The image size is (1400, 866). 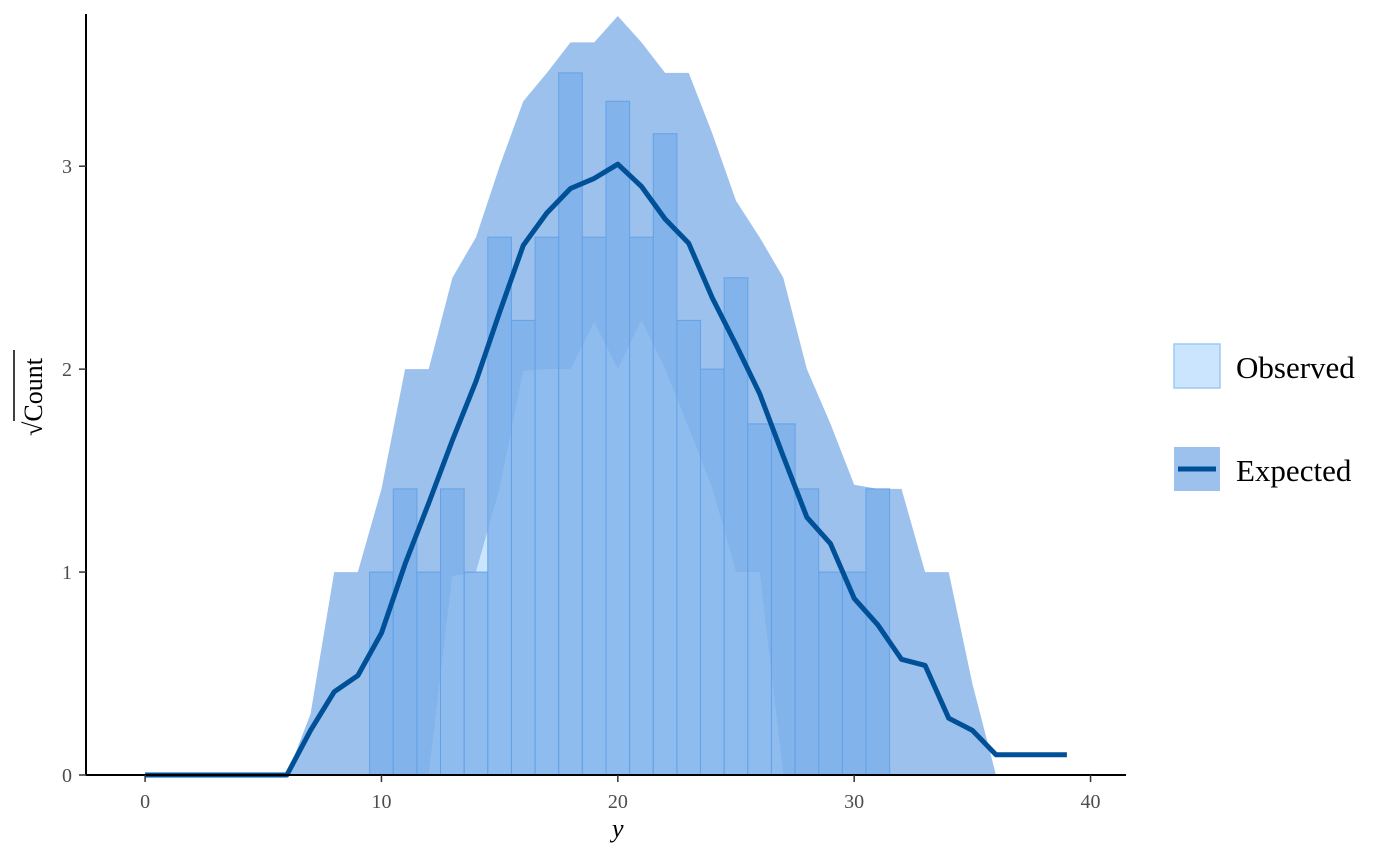 What do you see at coordinates (67, 776) in the screenshot?
I see `y-tick-label: 0` at bounding box center [67, 776].